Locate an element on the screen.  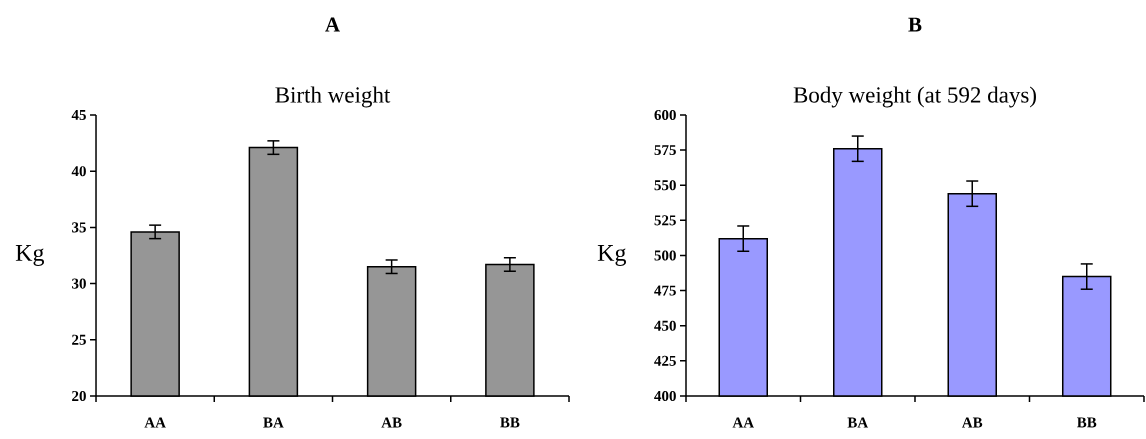
y-tick-label: 35 is located at coordinates (79, 227).